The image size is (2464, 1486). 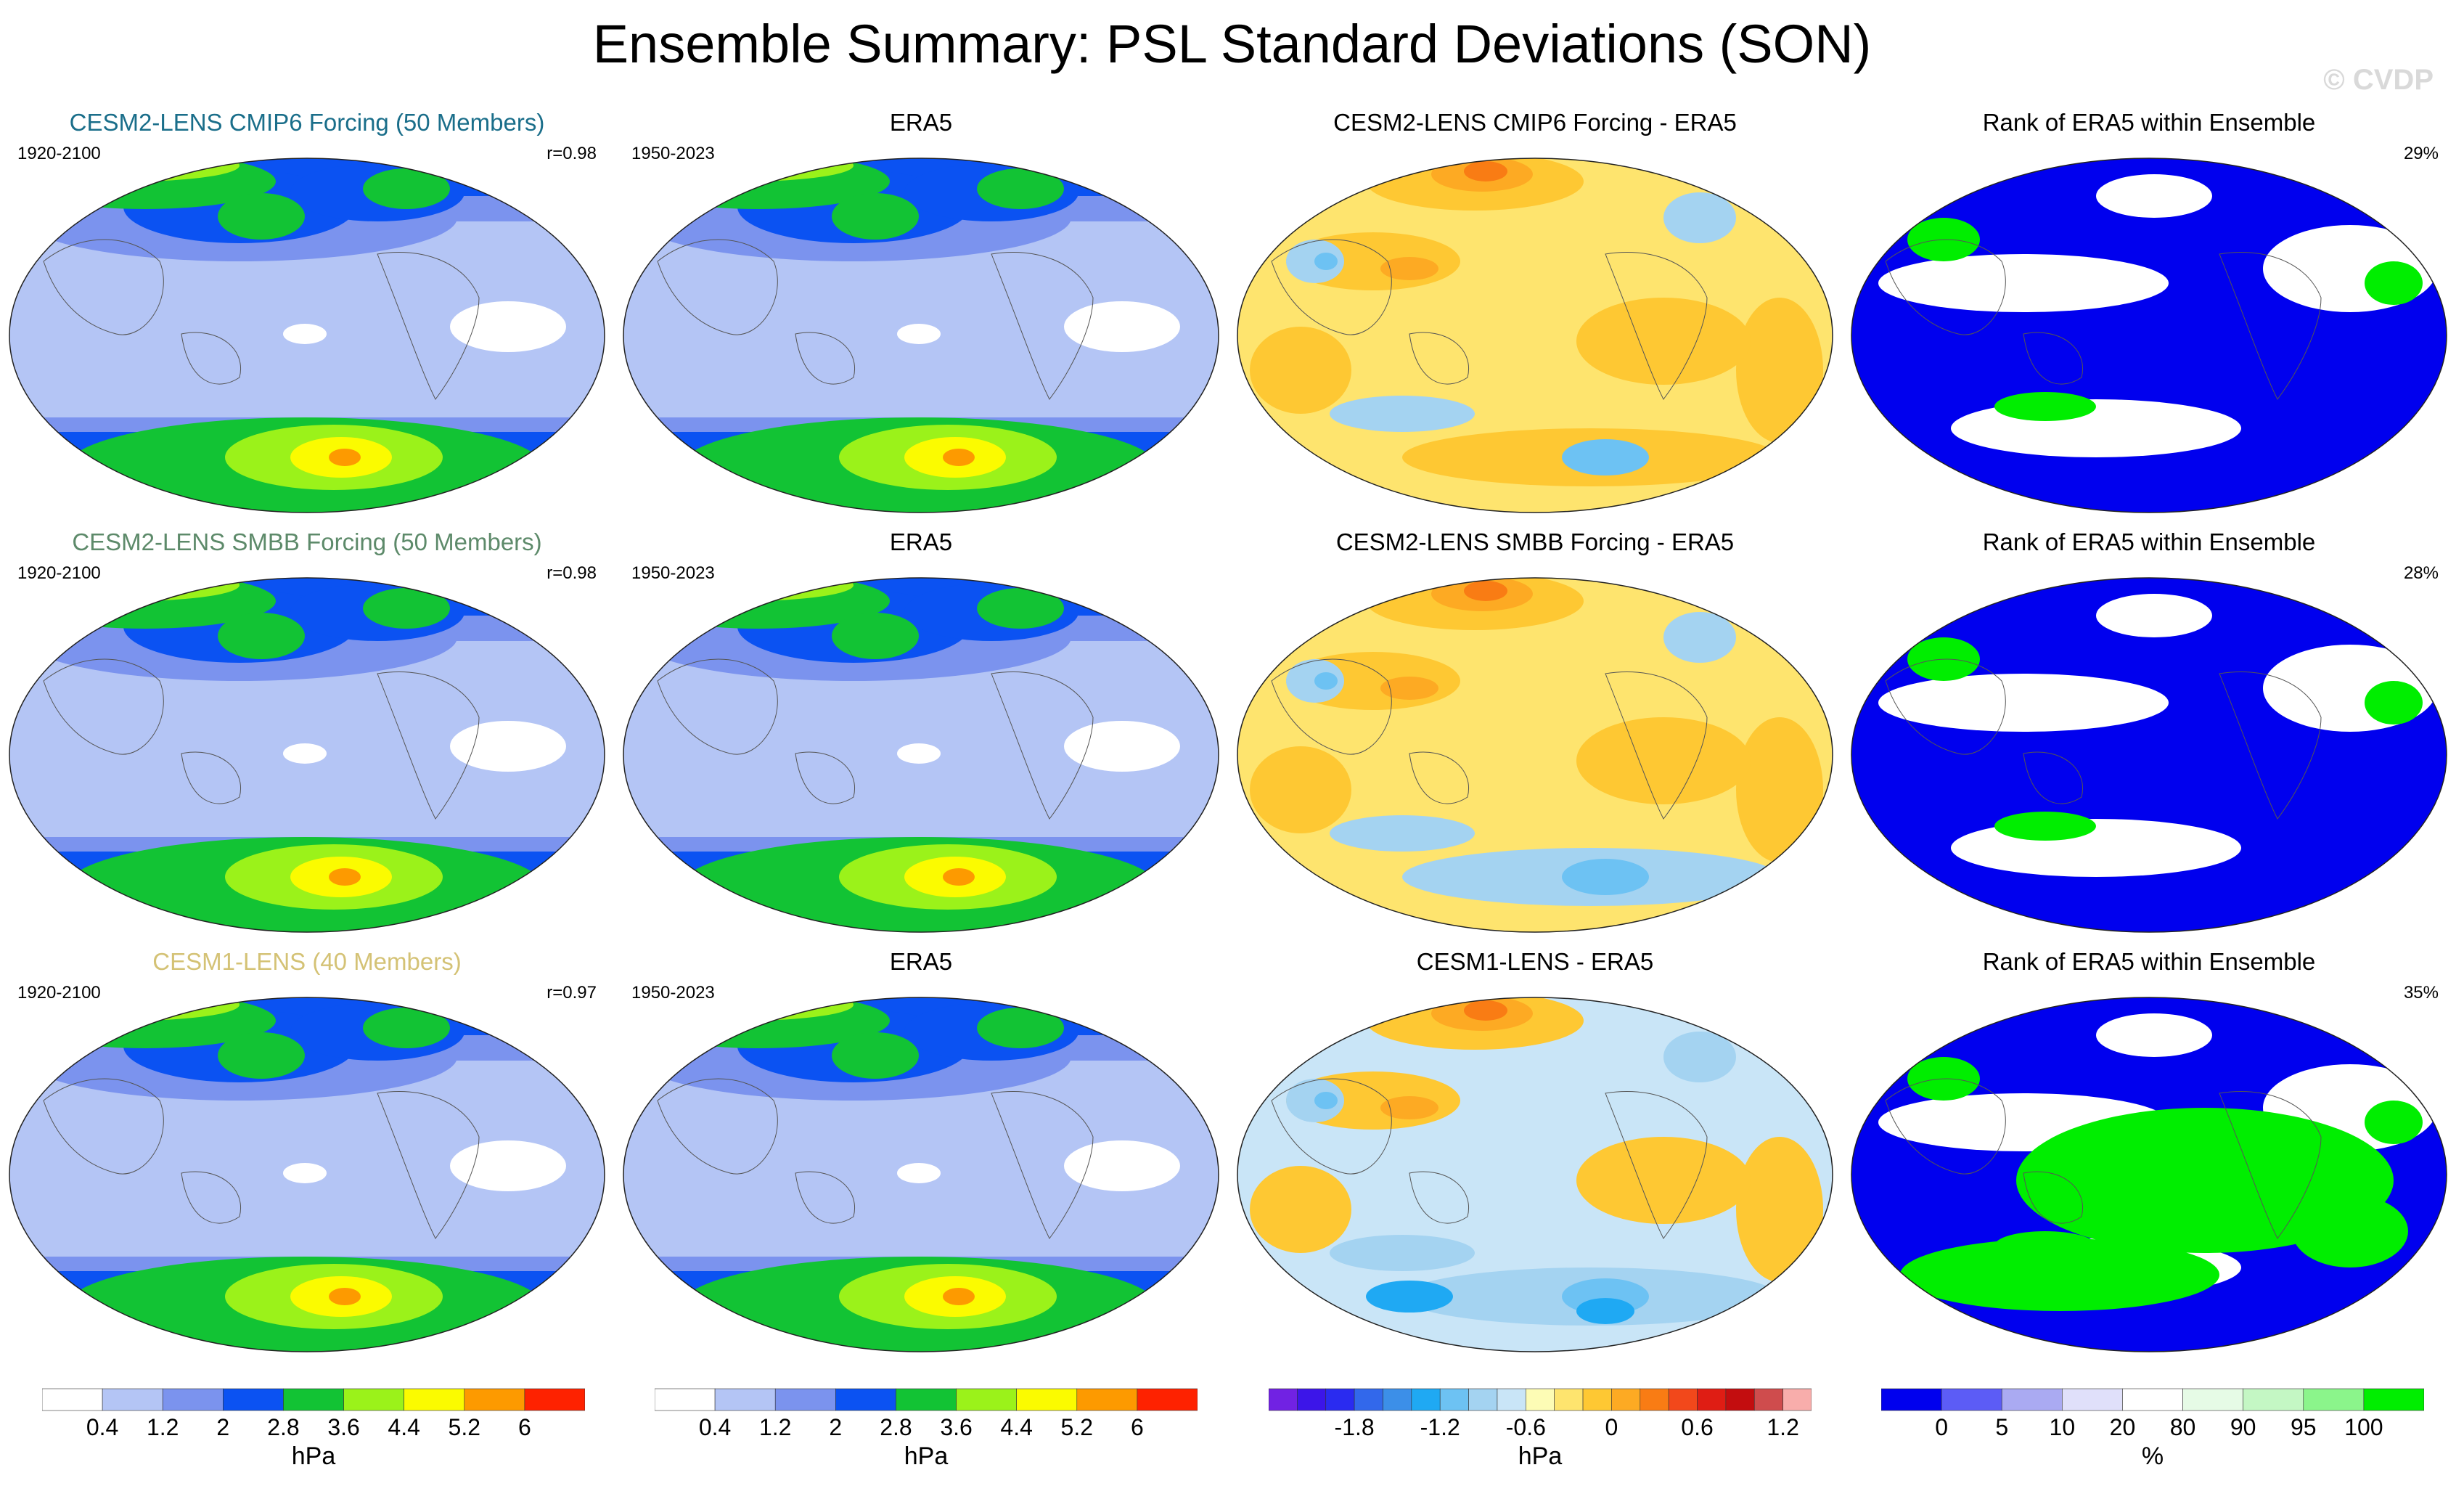 I want to click on colorbar-tick-label: -1.8, so click(x=1355, y=1427).